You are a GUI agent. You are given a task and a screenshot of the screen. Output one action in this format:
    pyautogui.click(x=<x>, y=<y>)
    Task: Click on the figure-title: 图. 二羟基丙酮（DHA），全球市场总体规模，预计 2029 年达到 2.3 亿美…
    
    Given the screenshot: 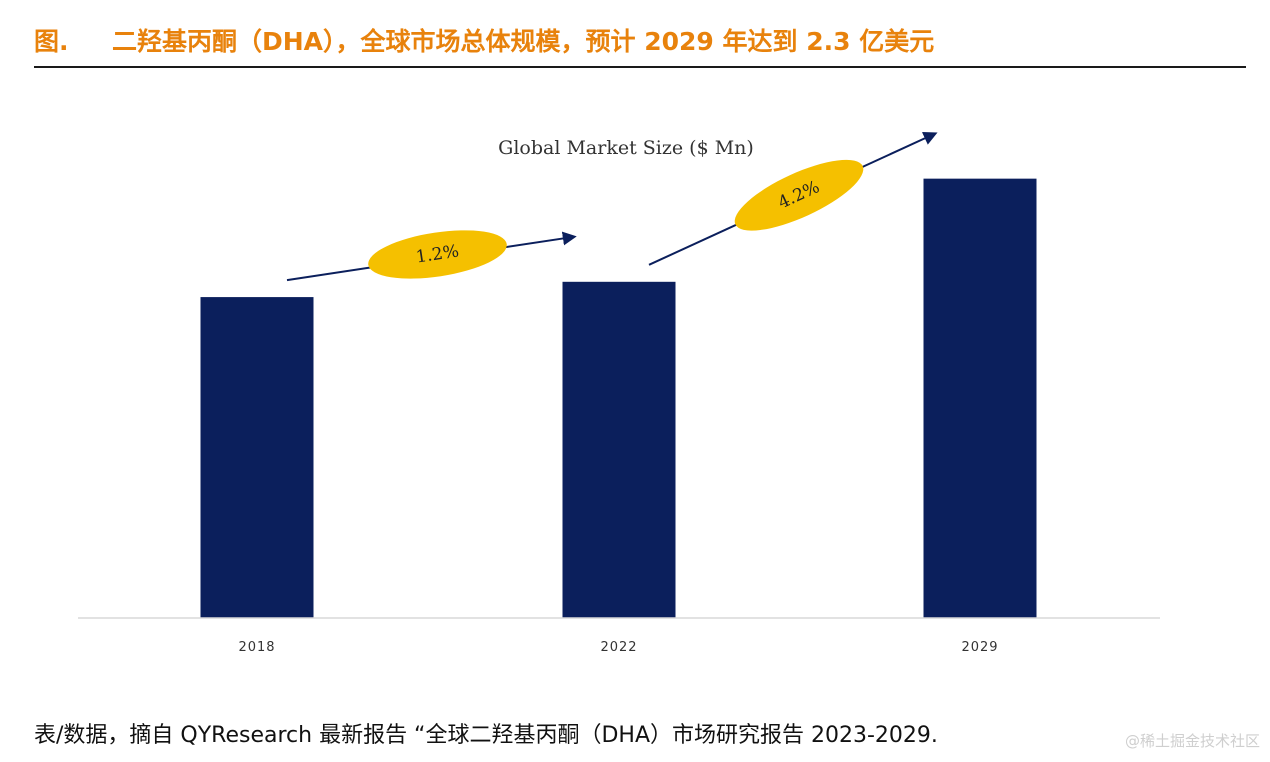 What is the action you would take?
    pyautogui.click(x=639, y=42)
    